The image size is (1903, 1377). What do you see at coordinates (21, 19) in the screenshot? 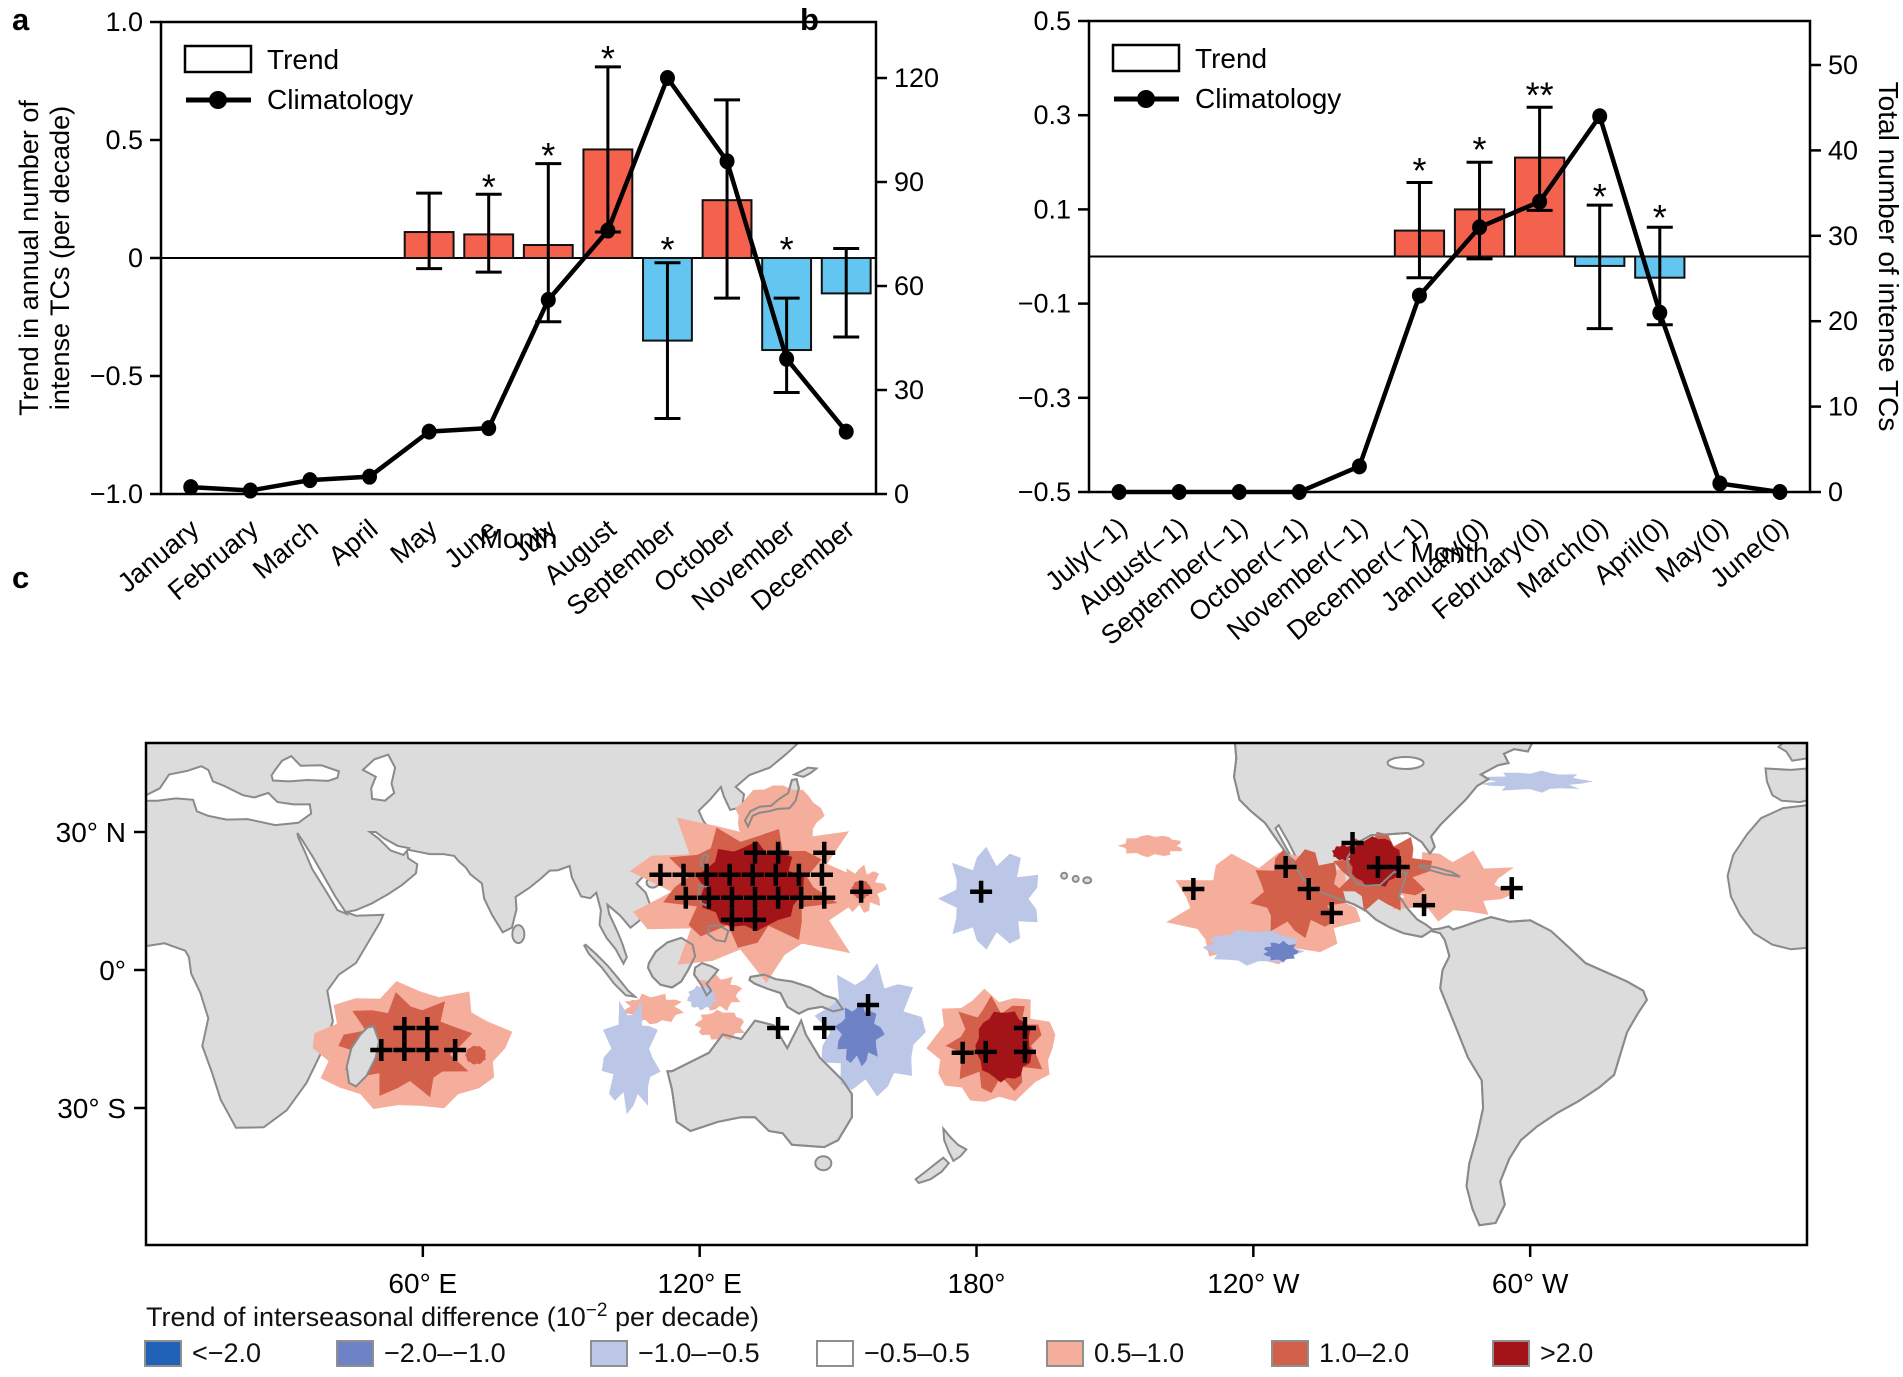
I see `panel-a-label: a` at bounding box center [21, 19].